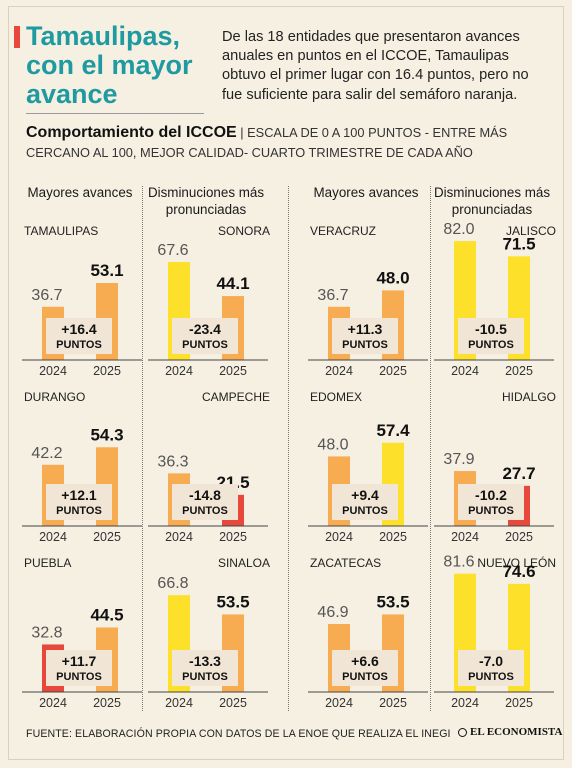 This screenshot has width=572, height=768. Describe the element at coordinates (496, 635) in the screenshot. I see `panel-nuevo-le-n: NUEVO LEÓN 81.6 2024 74.6 2025 -7.0 PUNTOS` at that location.